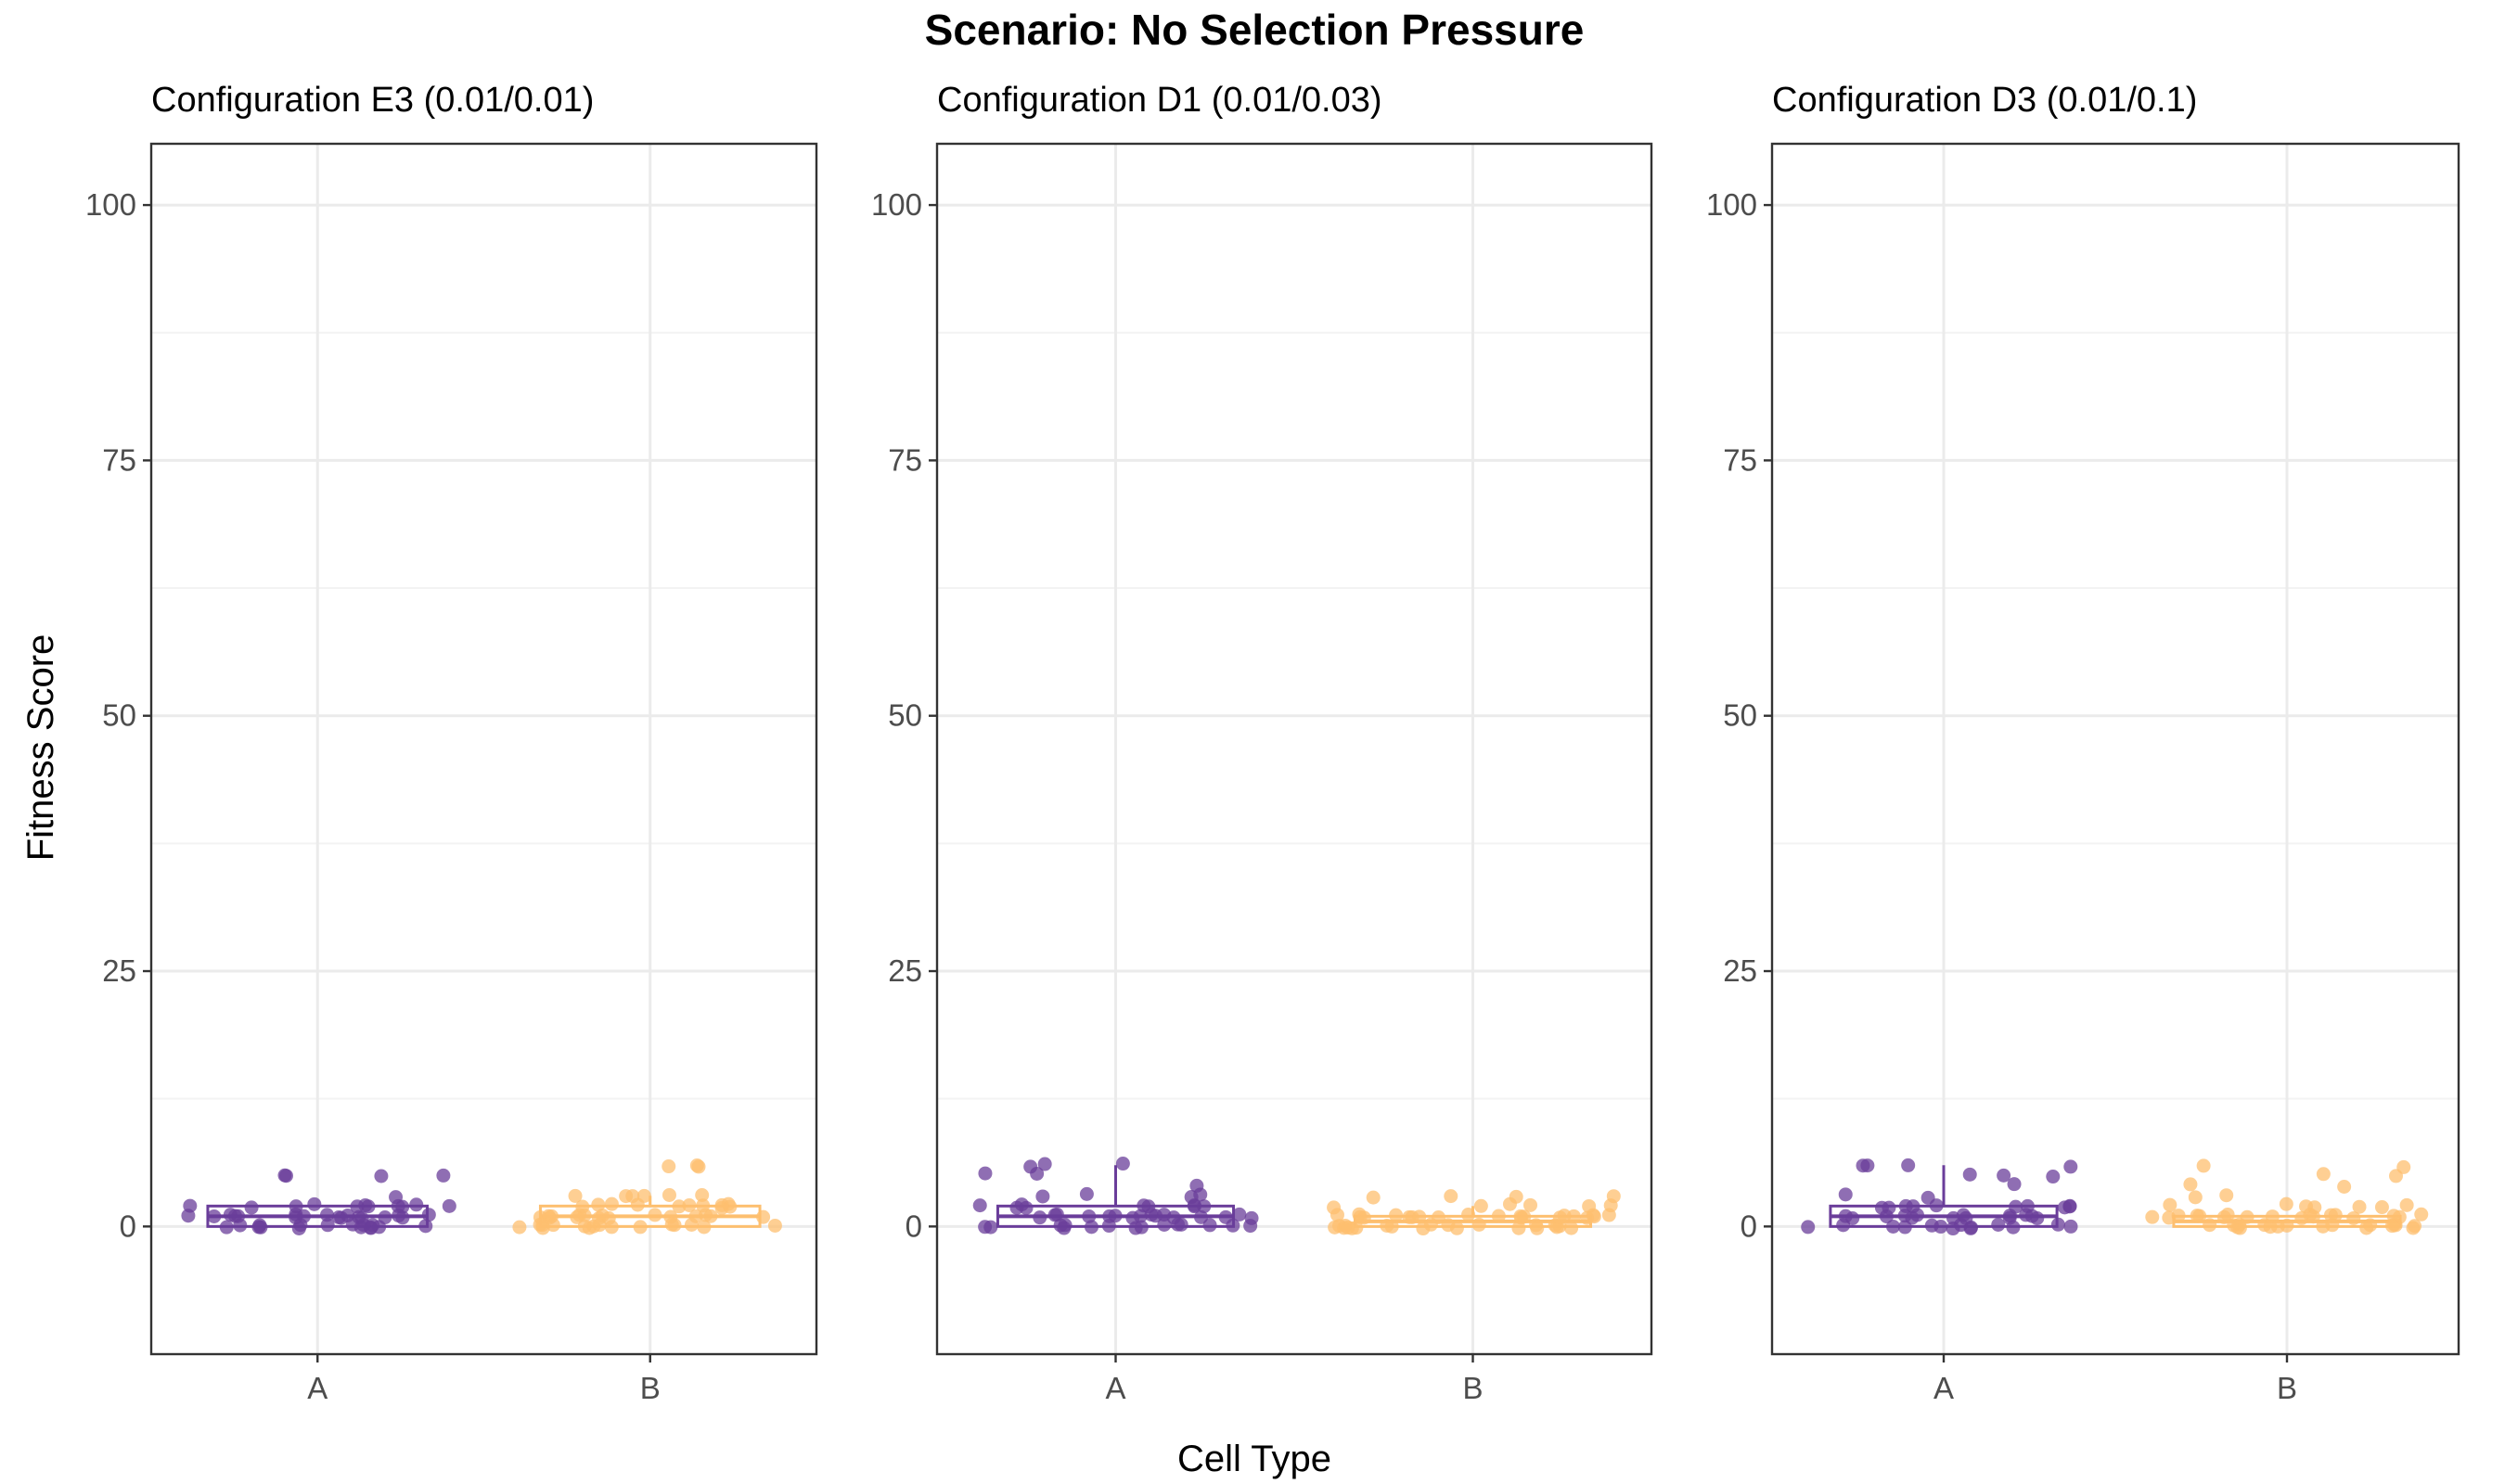  Describe the element at coordinates (41, 748) in the screenshot. I see `y-axis-title: Fitness Score` at that location.